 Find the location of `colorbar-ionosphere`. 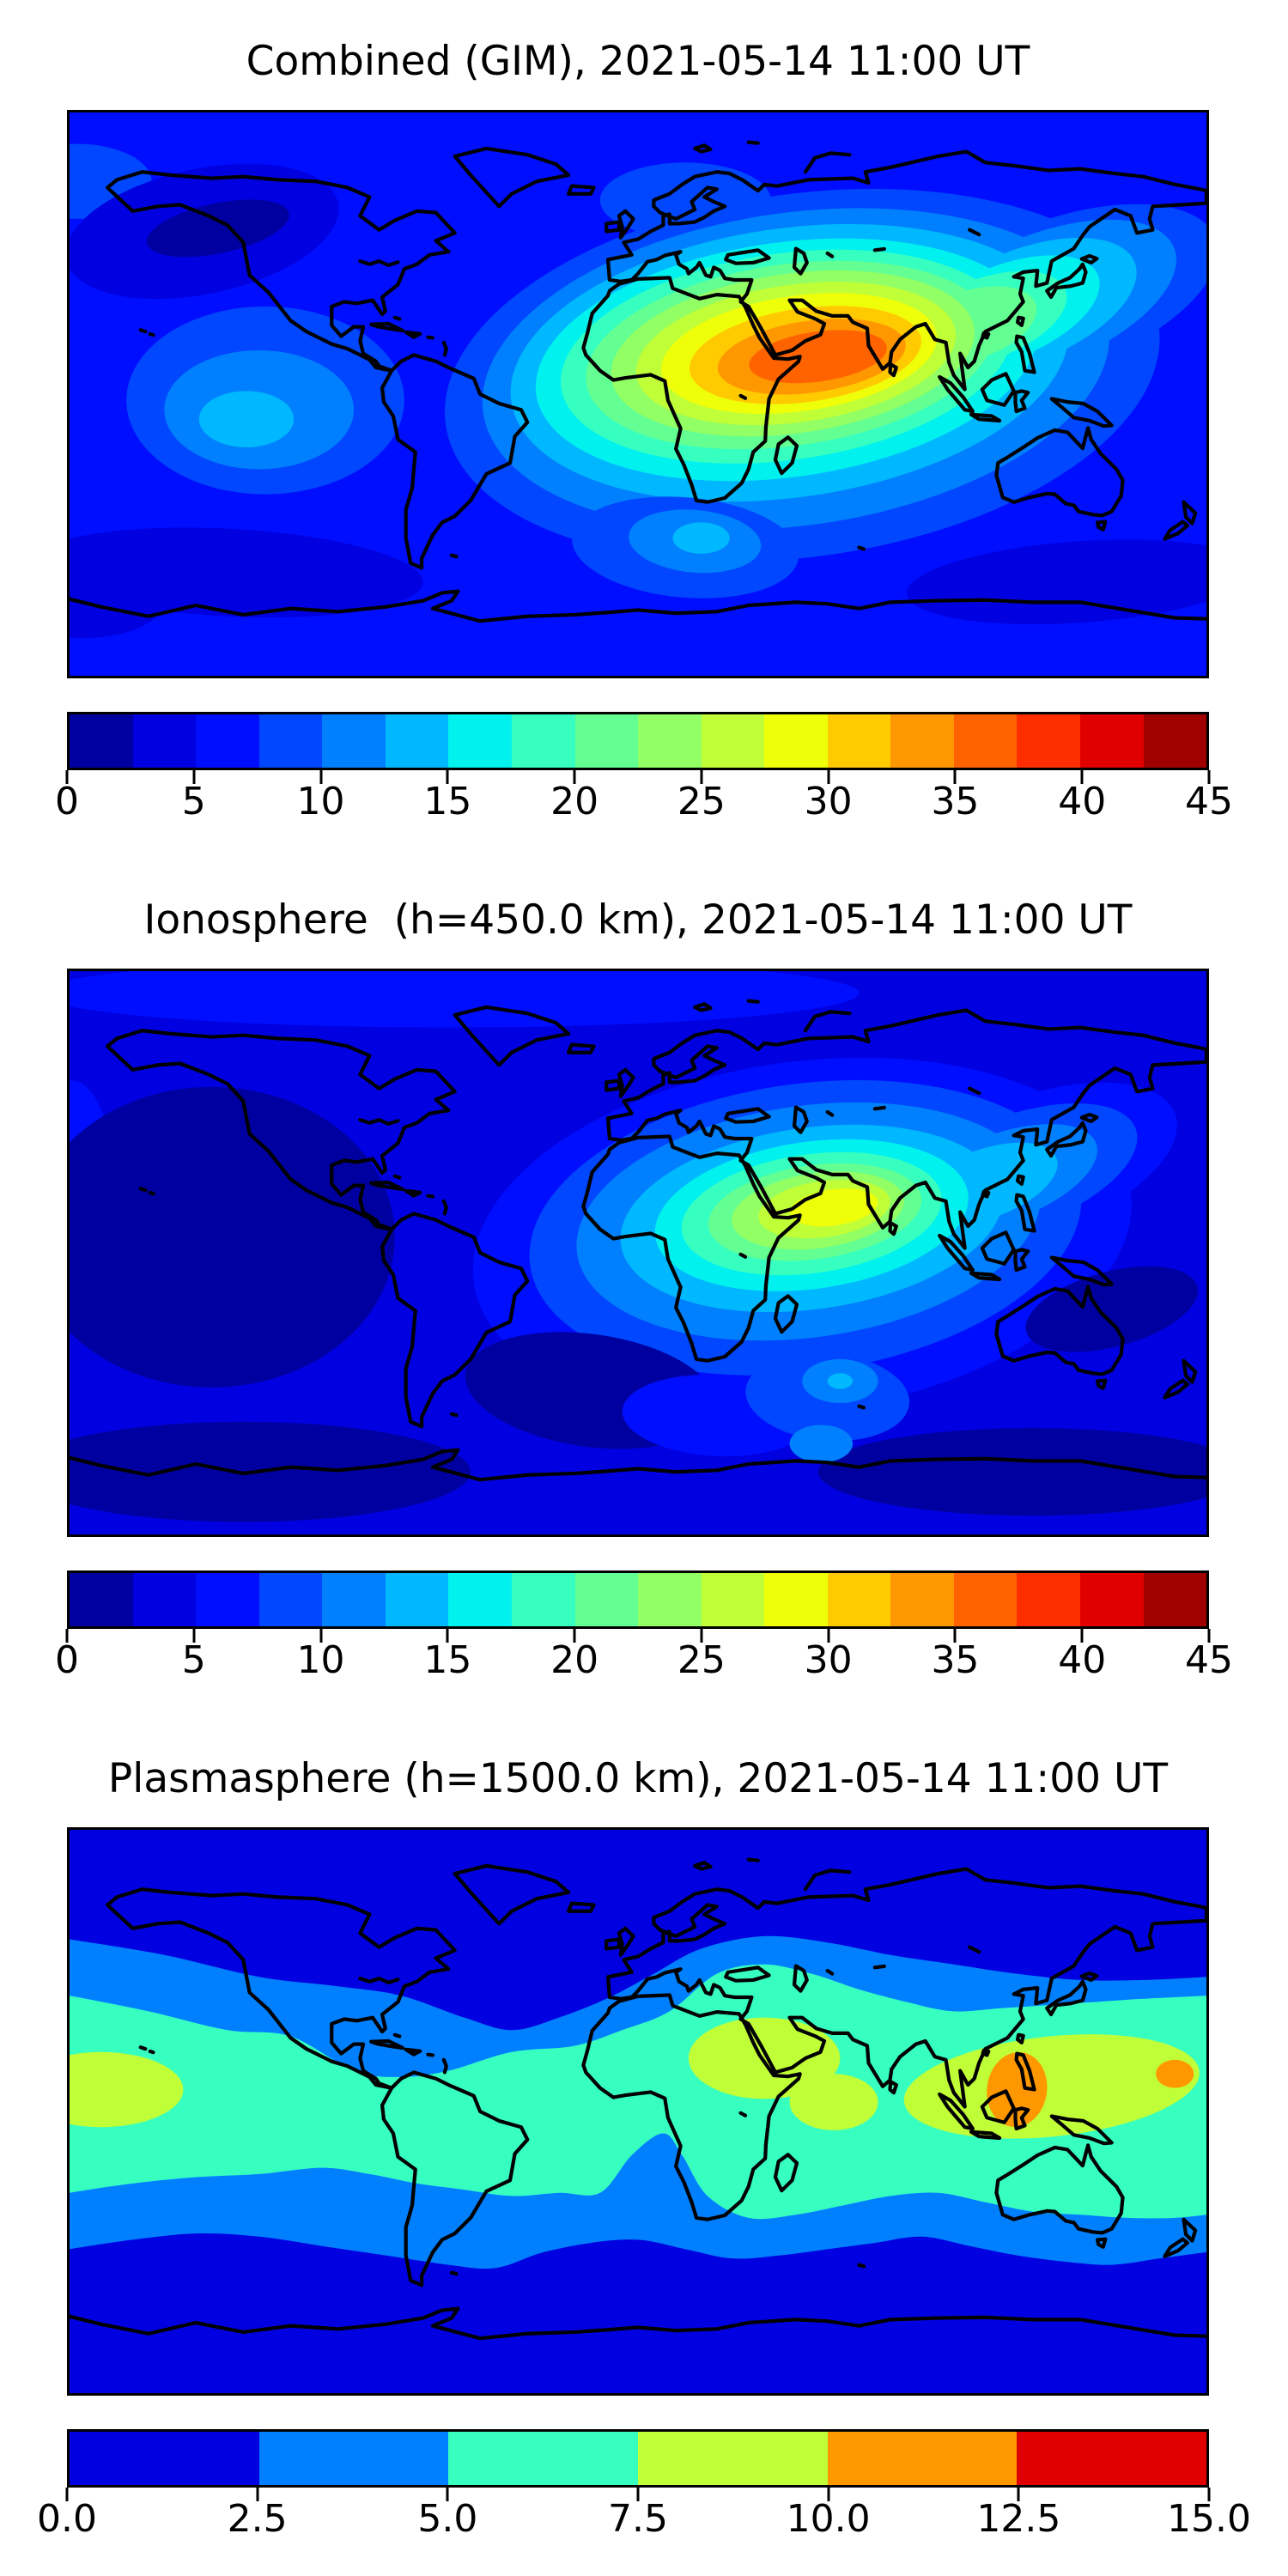

colorbar-ionosphere is located at coordinates (638, 1600).